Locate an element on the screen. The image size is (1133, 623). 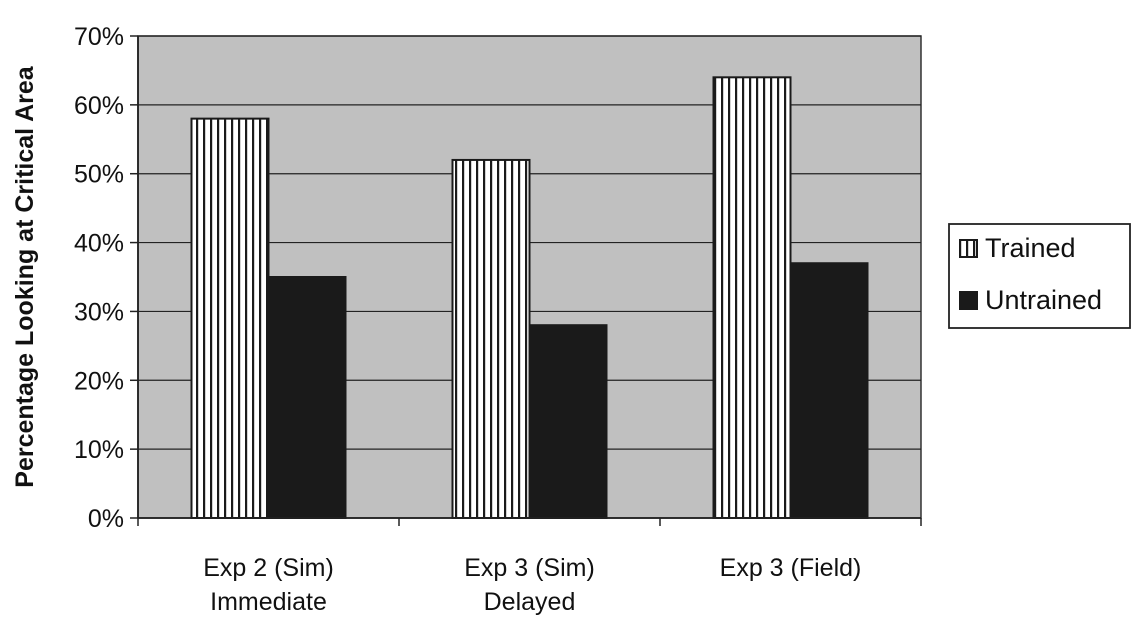
legend-label-trained: Trained is located at coordinates (1030, 248).